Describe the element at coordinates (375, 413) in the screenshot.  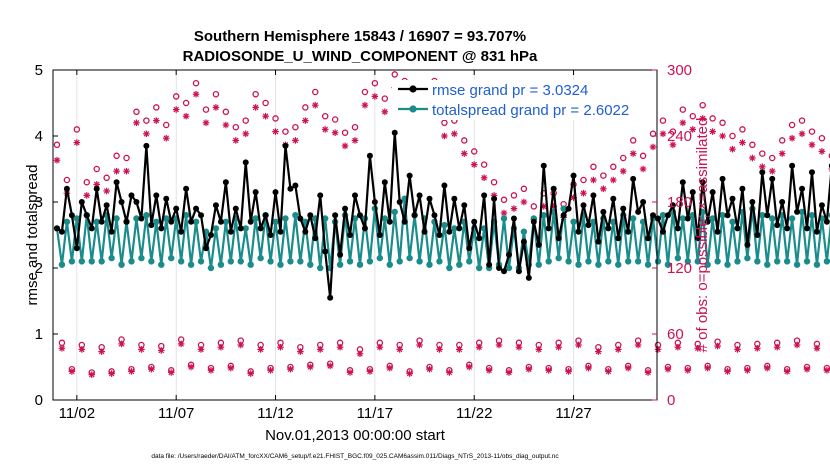
I see `x-tick-label: 11/17` at that location.